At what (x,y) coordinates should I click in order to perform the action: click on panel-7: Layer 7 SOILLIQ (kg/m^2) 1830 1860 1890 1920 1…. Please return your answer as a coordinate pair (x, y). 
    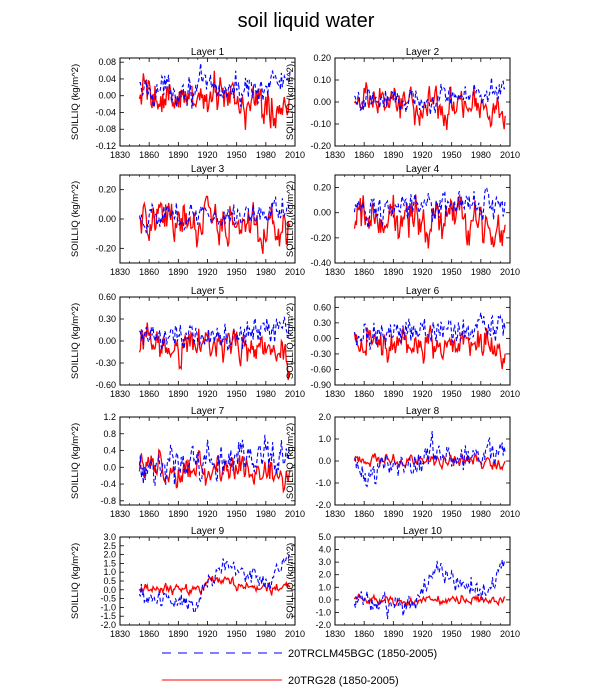
    Looking at the image, I should click on (187, 462).